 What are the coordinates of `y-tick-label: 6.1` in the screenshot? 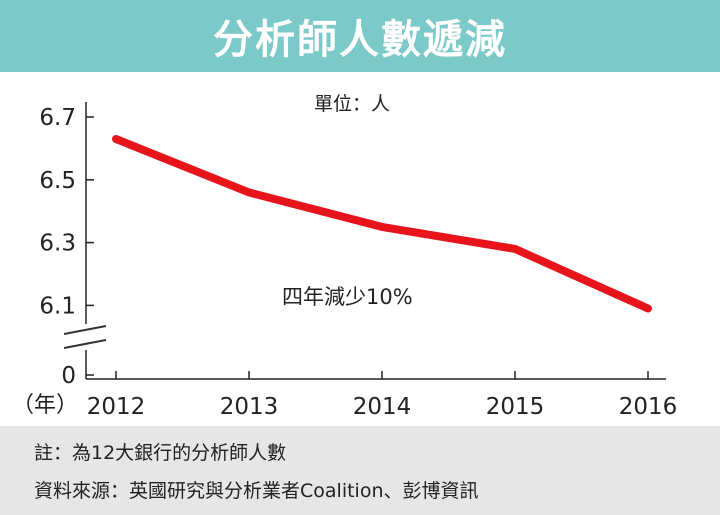 It's located at (57, 306).